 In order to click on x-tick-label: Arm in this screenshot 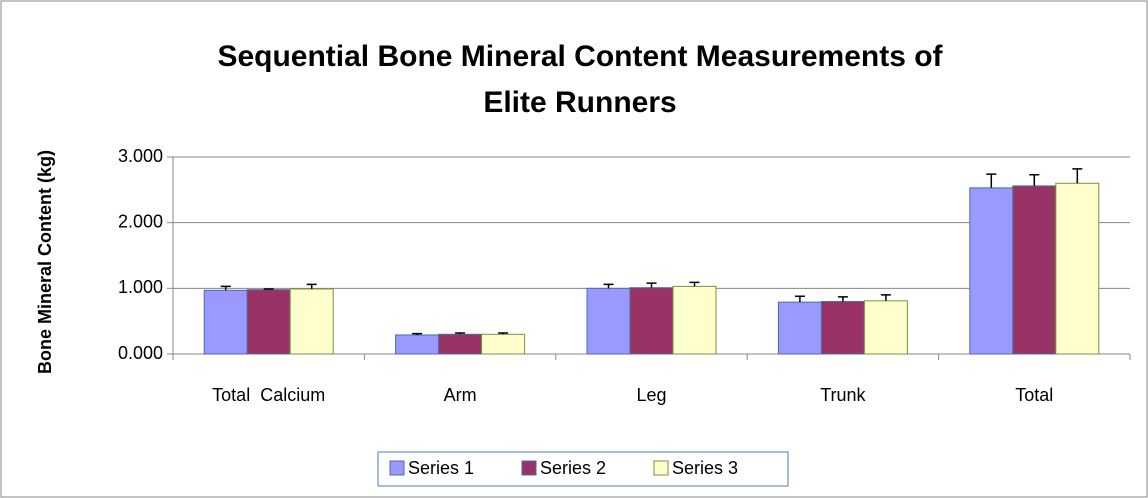, I will do `click(460, 395)`.